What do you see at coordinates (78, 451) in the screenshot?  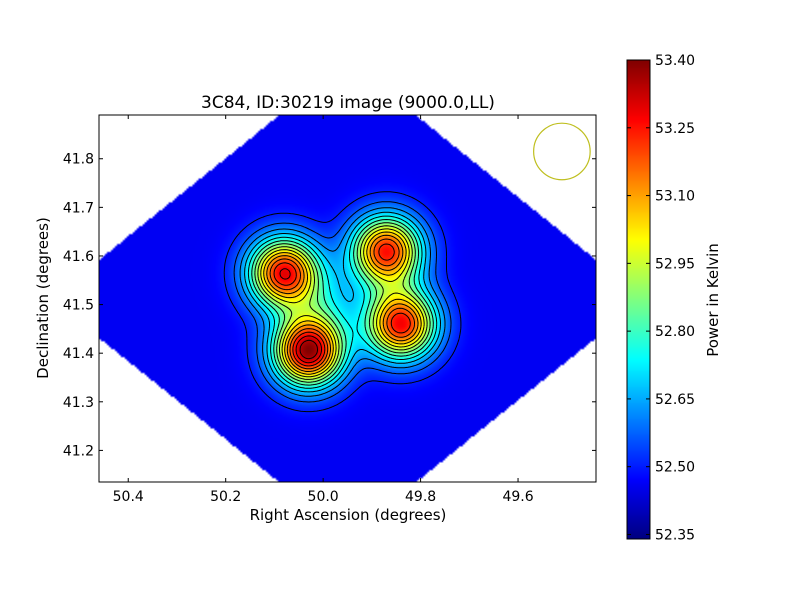 I see `y-tick-label: 41.2` at bounding box center [78, 451].